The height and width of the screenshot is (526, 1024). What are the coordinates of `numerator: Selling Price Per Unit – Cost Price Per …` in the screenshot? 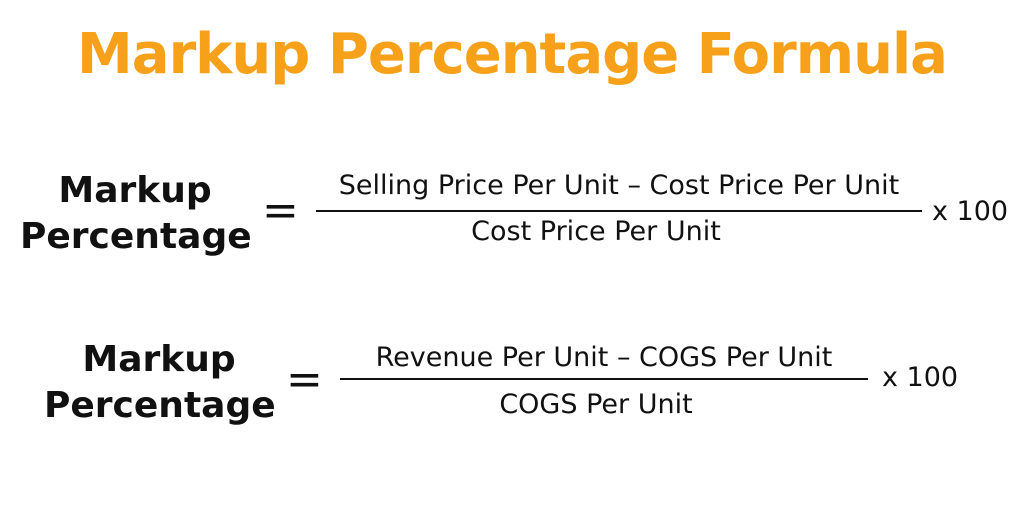 It's located at (619, 185).